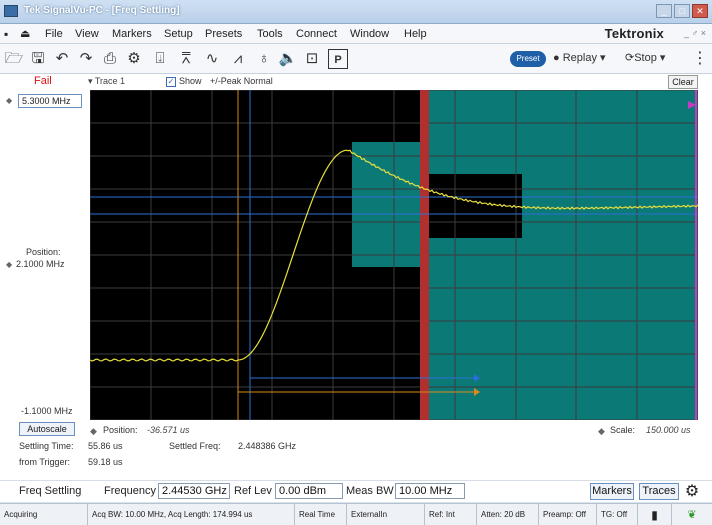 This screenshot has width=712, height=525. I want to click on window-title: Tek SignalVu-PC - [Freq Settling], so click(102, 10).